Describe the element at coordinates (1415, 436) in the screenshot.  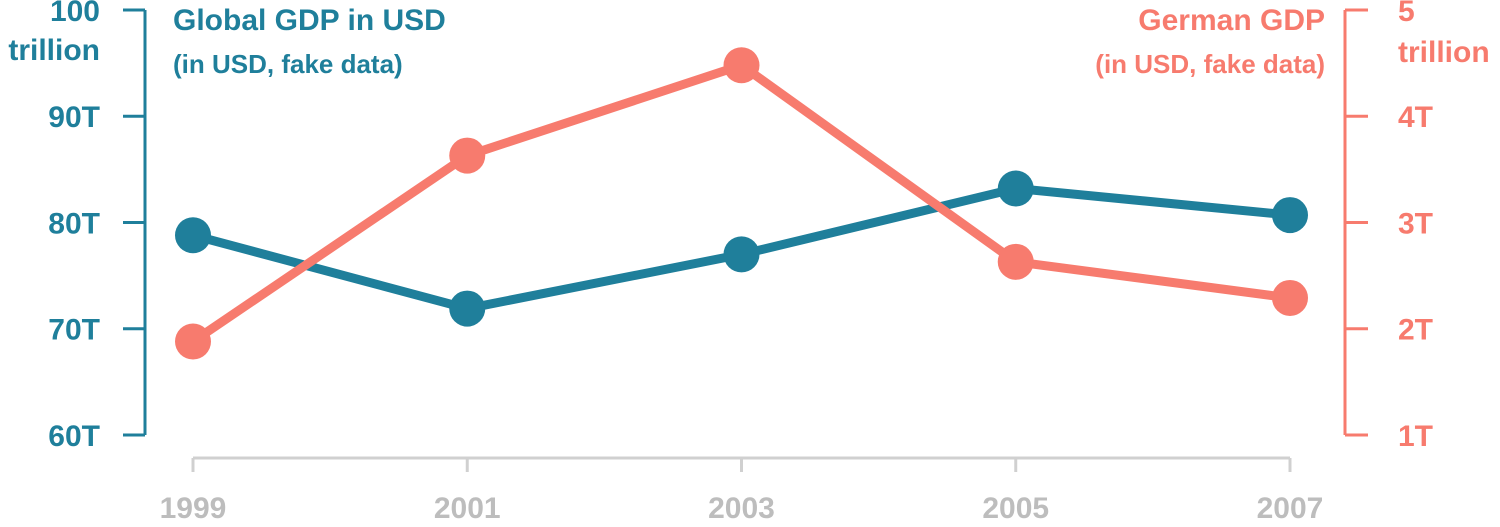
I see `y2-tick-label: 1T` at that location.